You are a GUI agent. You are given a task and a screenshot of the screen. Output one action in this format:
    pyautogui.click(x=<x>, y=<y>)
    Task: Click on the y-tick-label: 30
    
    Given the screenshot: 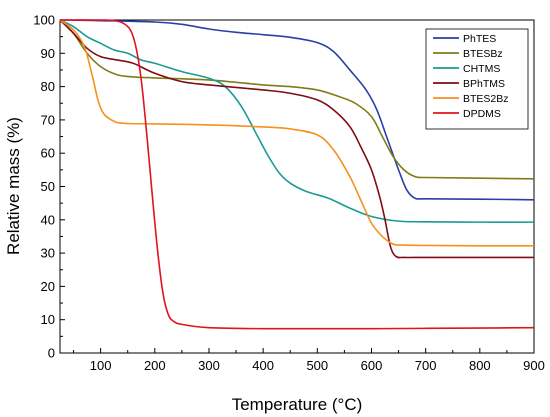 What is the action you would take?
    pyautogui.click(x=48, y=253)
    